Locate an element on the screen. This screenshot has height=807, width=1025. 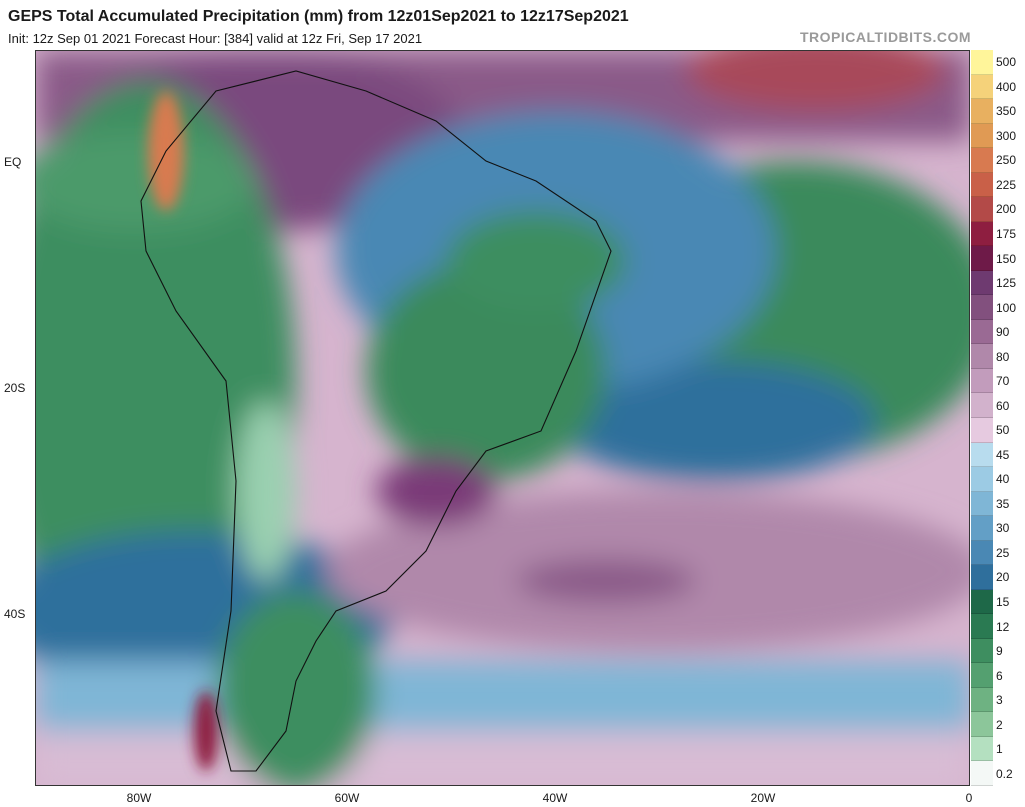
colorbar-label: 50 is located at coordinates (1003, 430).